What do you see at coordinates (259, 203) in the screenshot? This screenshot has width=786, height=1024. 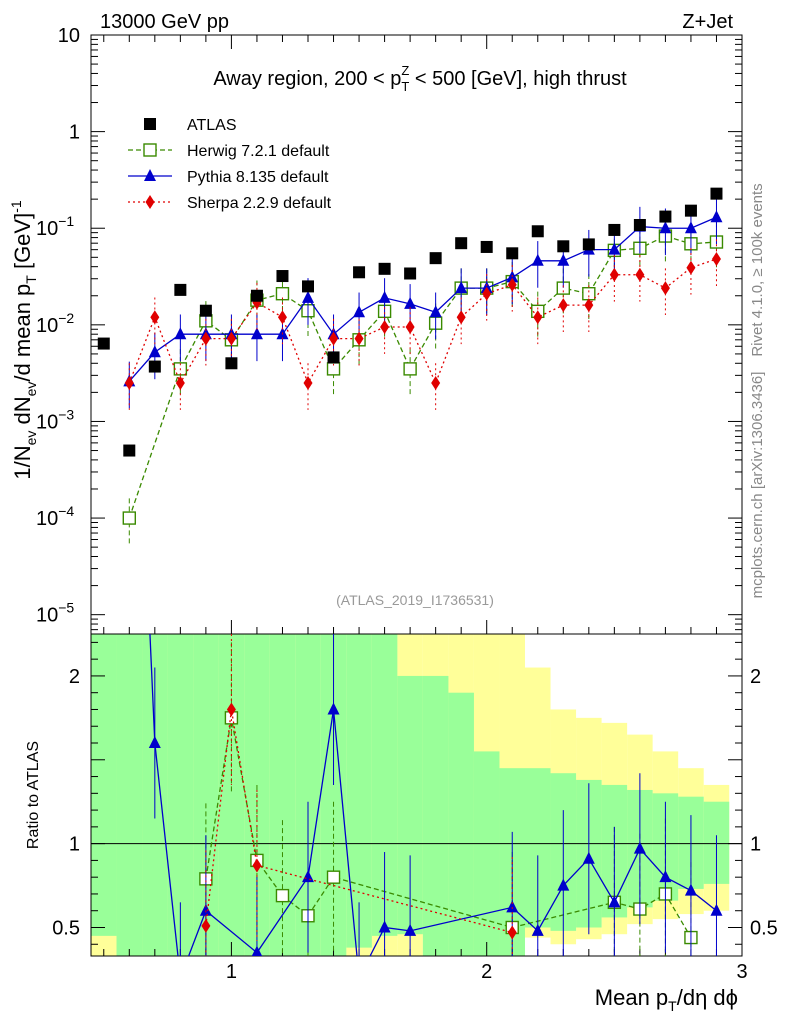 I see `legend-label: Sherpa 2.2.9 default` at bounding box center [259, 203].